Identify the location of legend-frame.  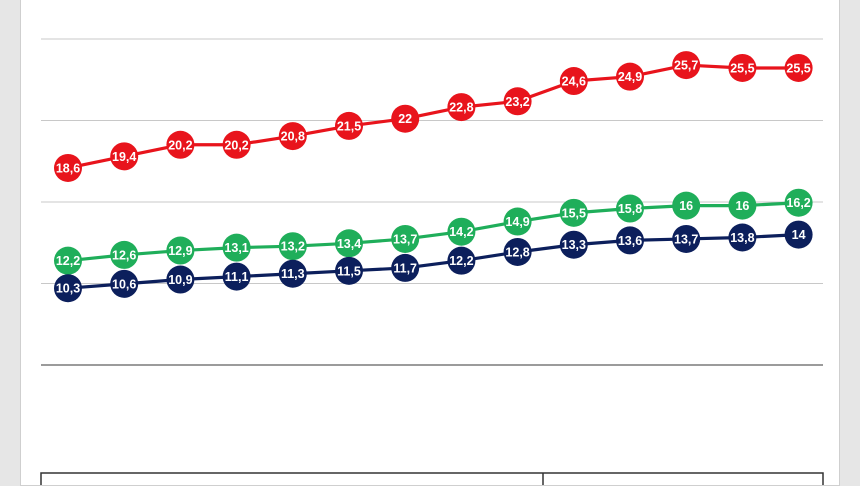
(432, 478).